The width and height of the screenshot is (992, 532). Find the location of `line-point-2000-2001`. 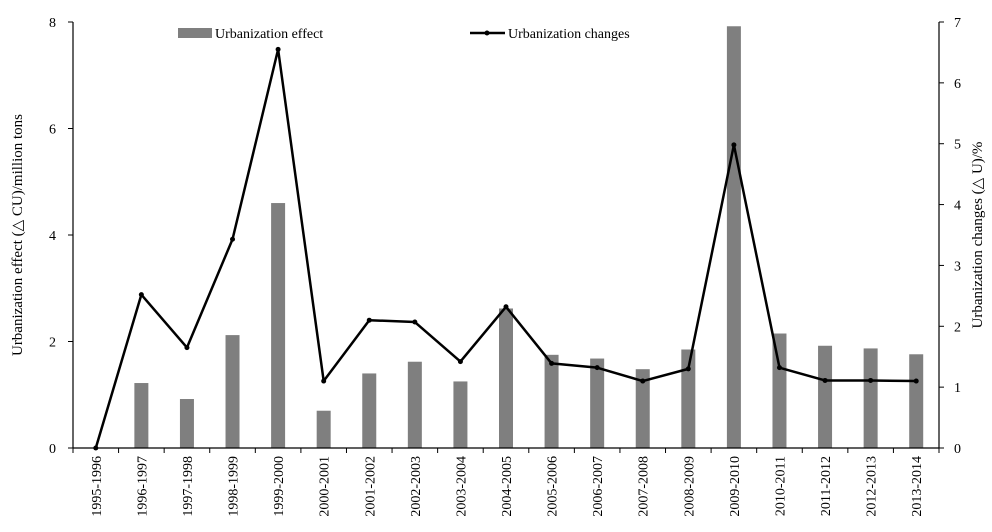

line-point-2000-2001 is located at coordinates (324, 381).